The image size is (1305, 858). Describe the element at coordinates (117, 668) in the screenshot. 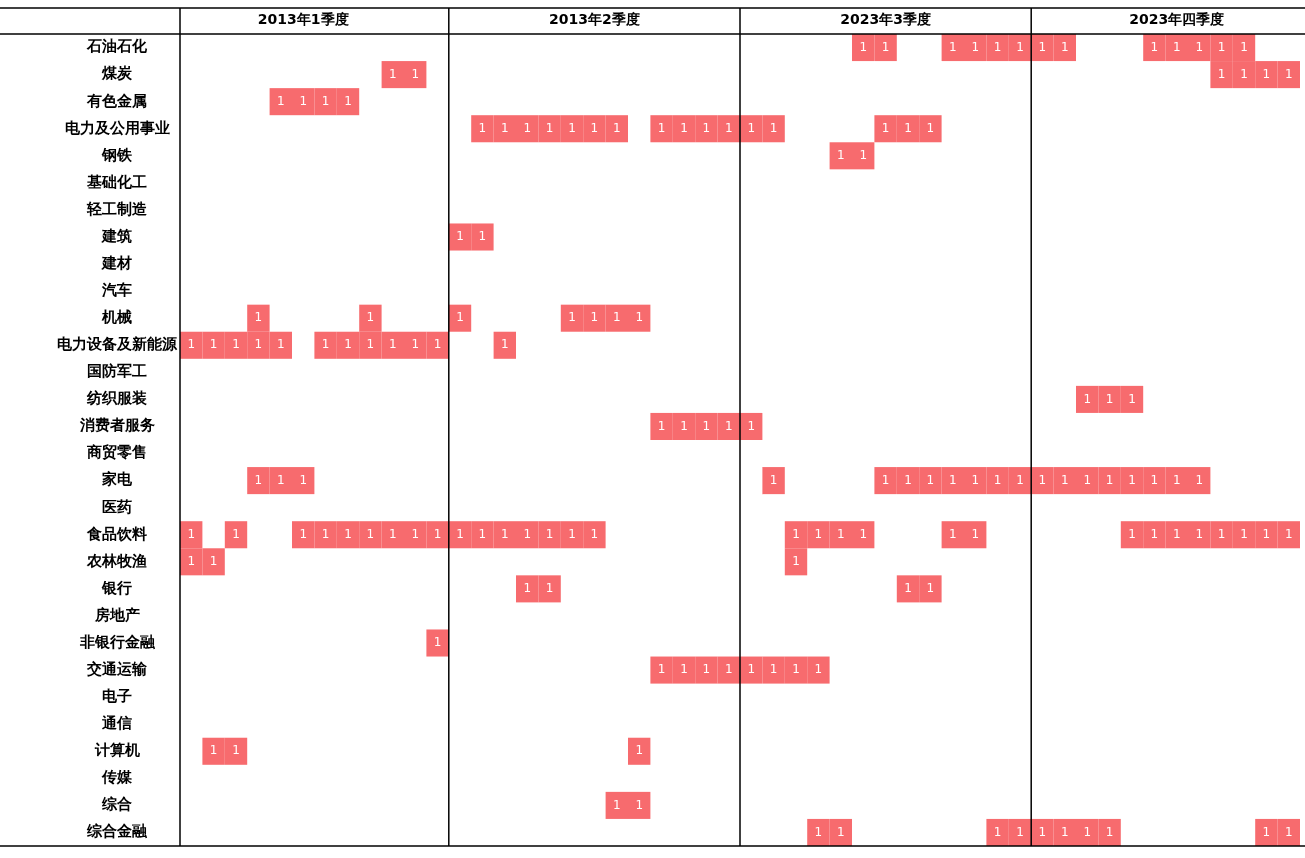

I see `y-tick-label: 交通运输` at that location.